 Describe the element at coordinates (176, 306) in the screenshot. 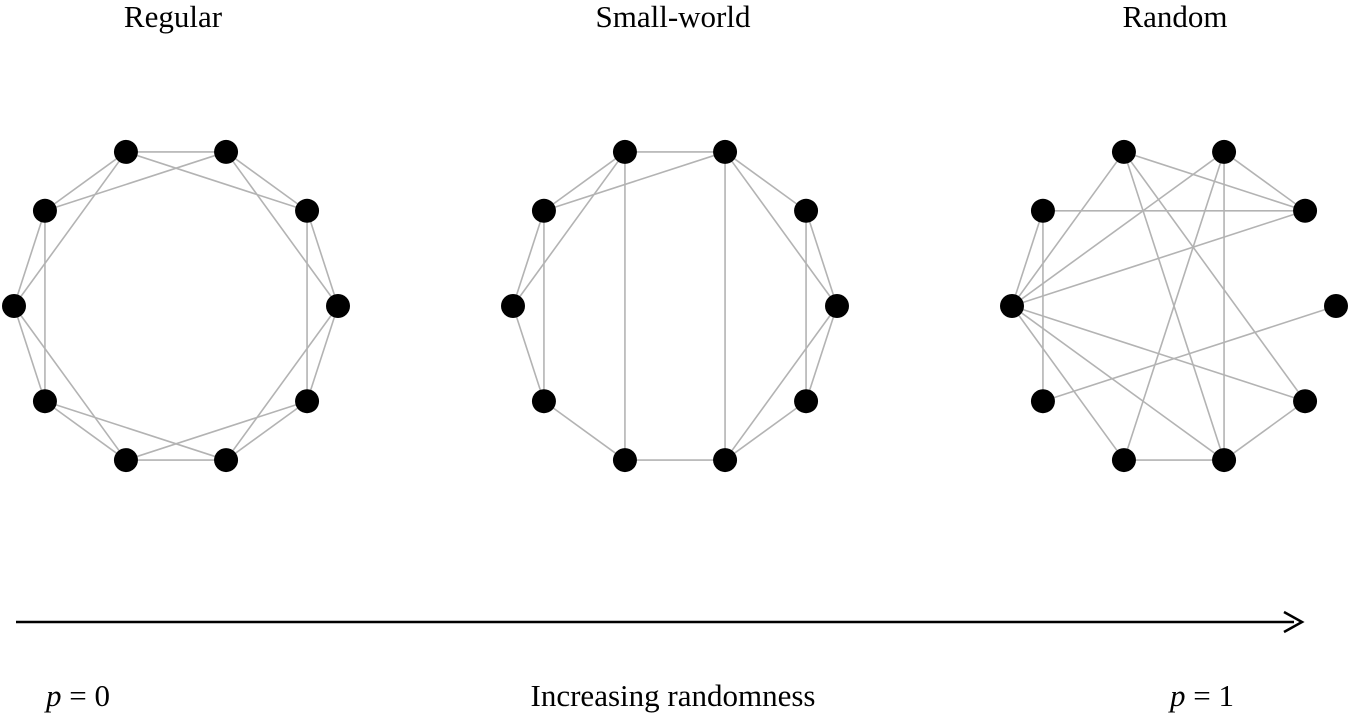

I see `graph-regular` at that location.